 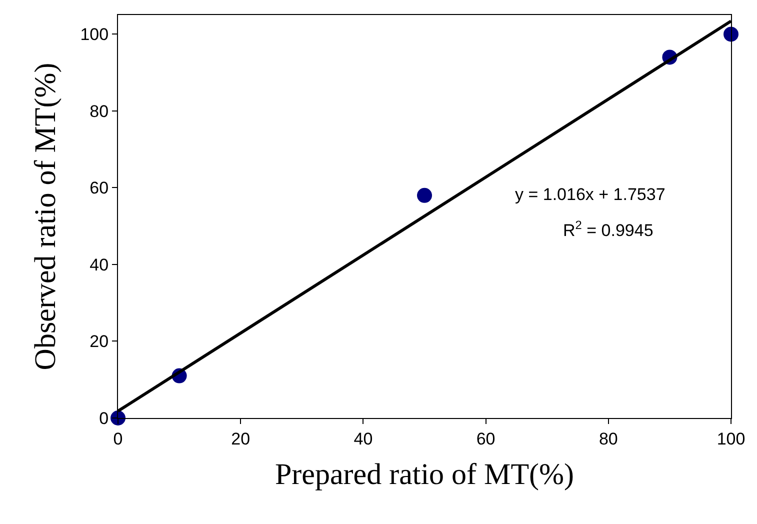 I want to click on x-tick-label: 80, so click(x=608, y=438).